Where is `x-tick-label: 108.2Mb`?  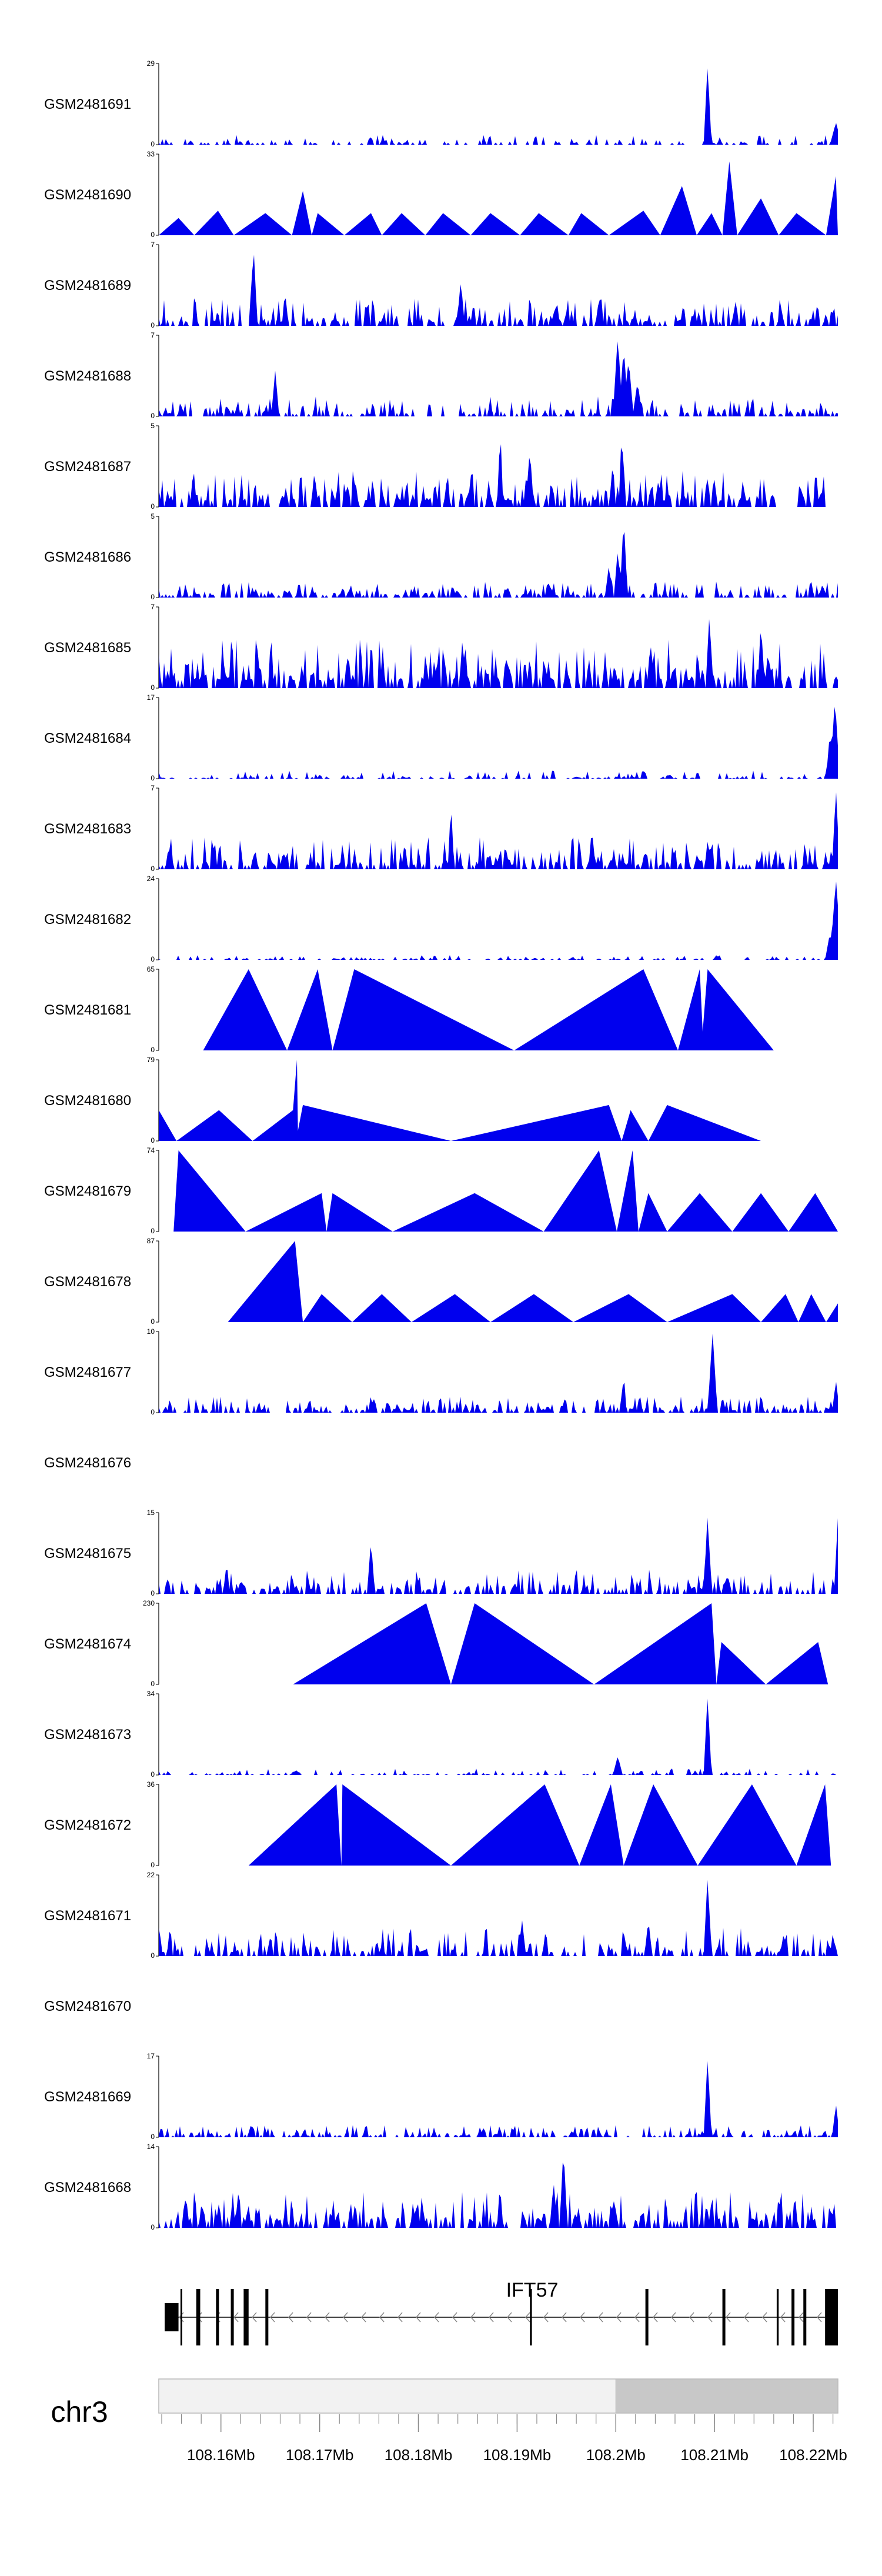 x-tick-label: 108.2Mb is located at coordinates (616, 2455).